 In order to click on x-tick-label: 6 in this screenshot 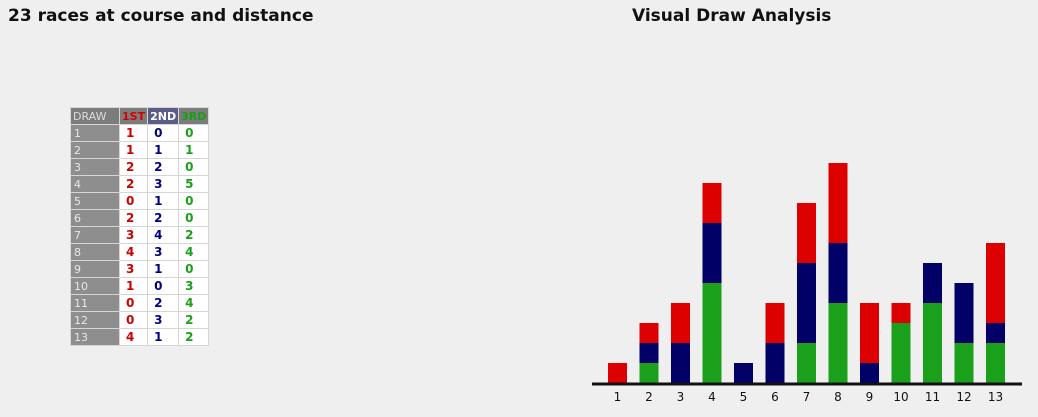, I will do `click(775, 397)`.